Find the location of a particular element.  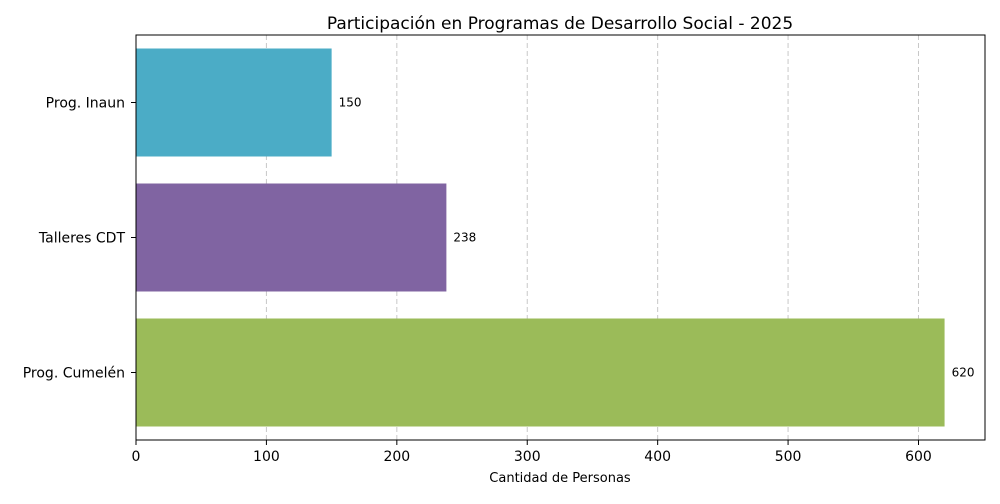

x-tick-label: 100 is located at coordinates (266, 457).